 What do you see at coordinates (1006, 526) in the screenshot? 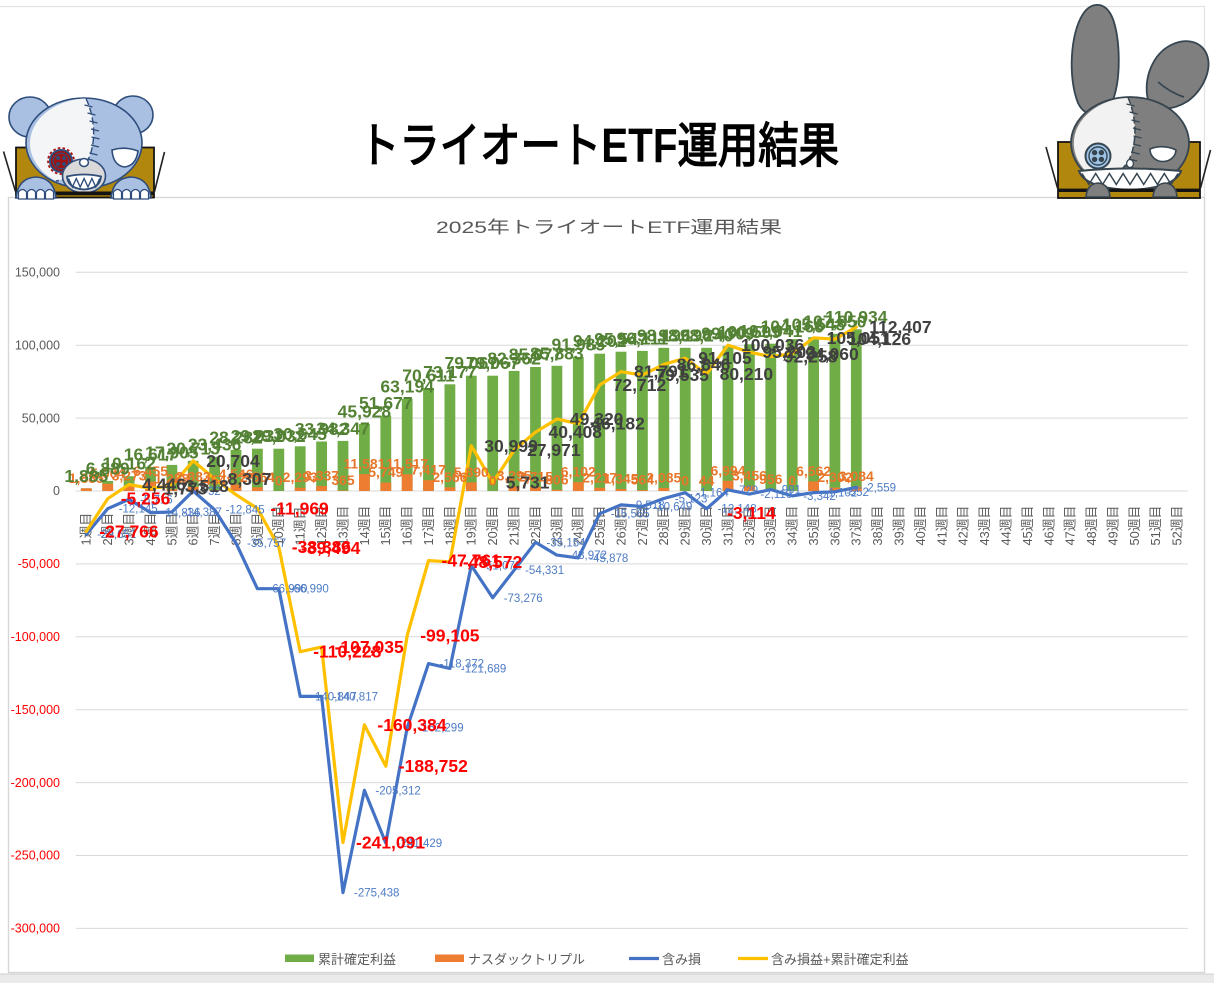
I see `svg-text: 44週目` at bounding box center [1006, 526].